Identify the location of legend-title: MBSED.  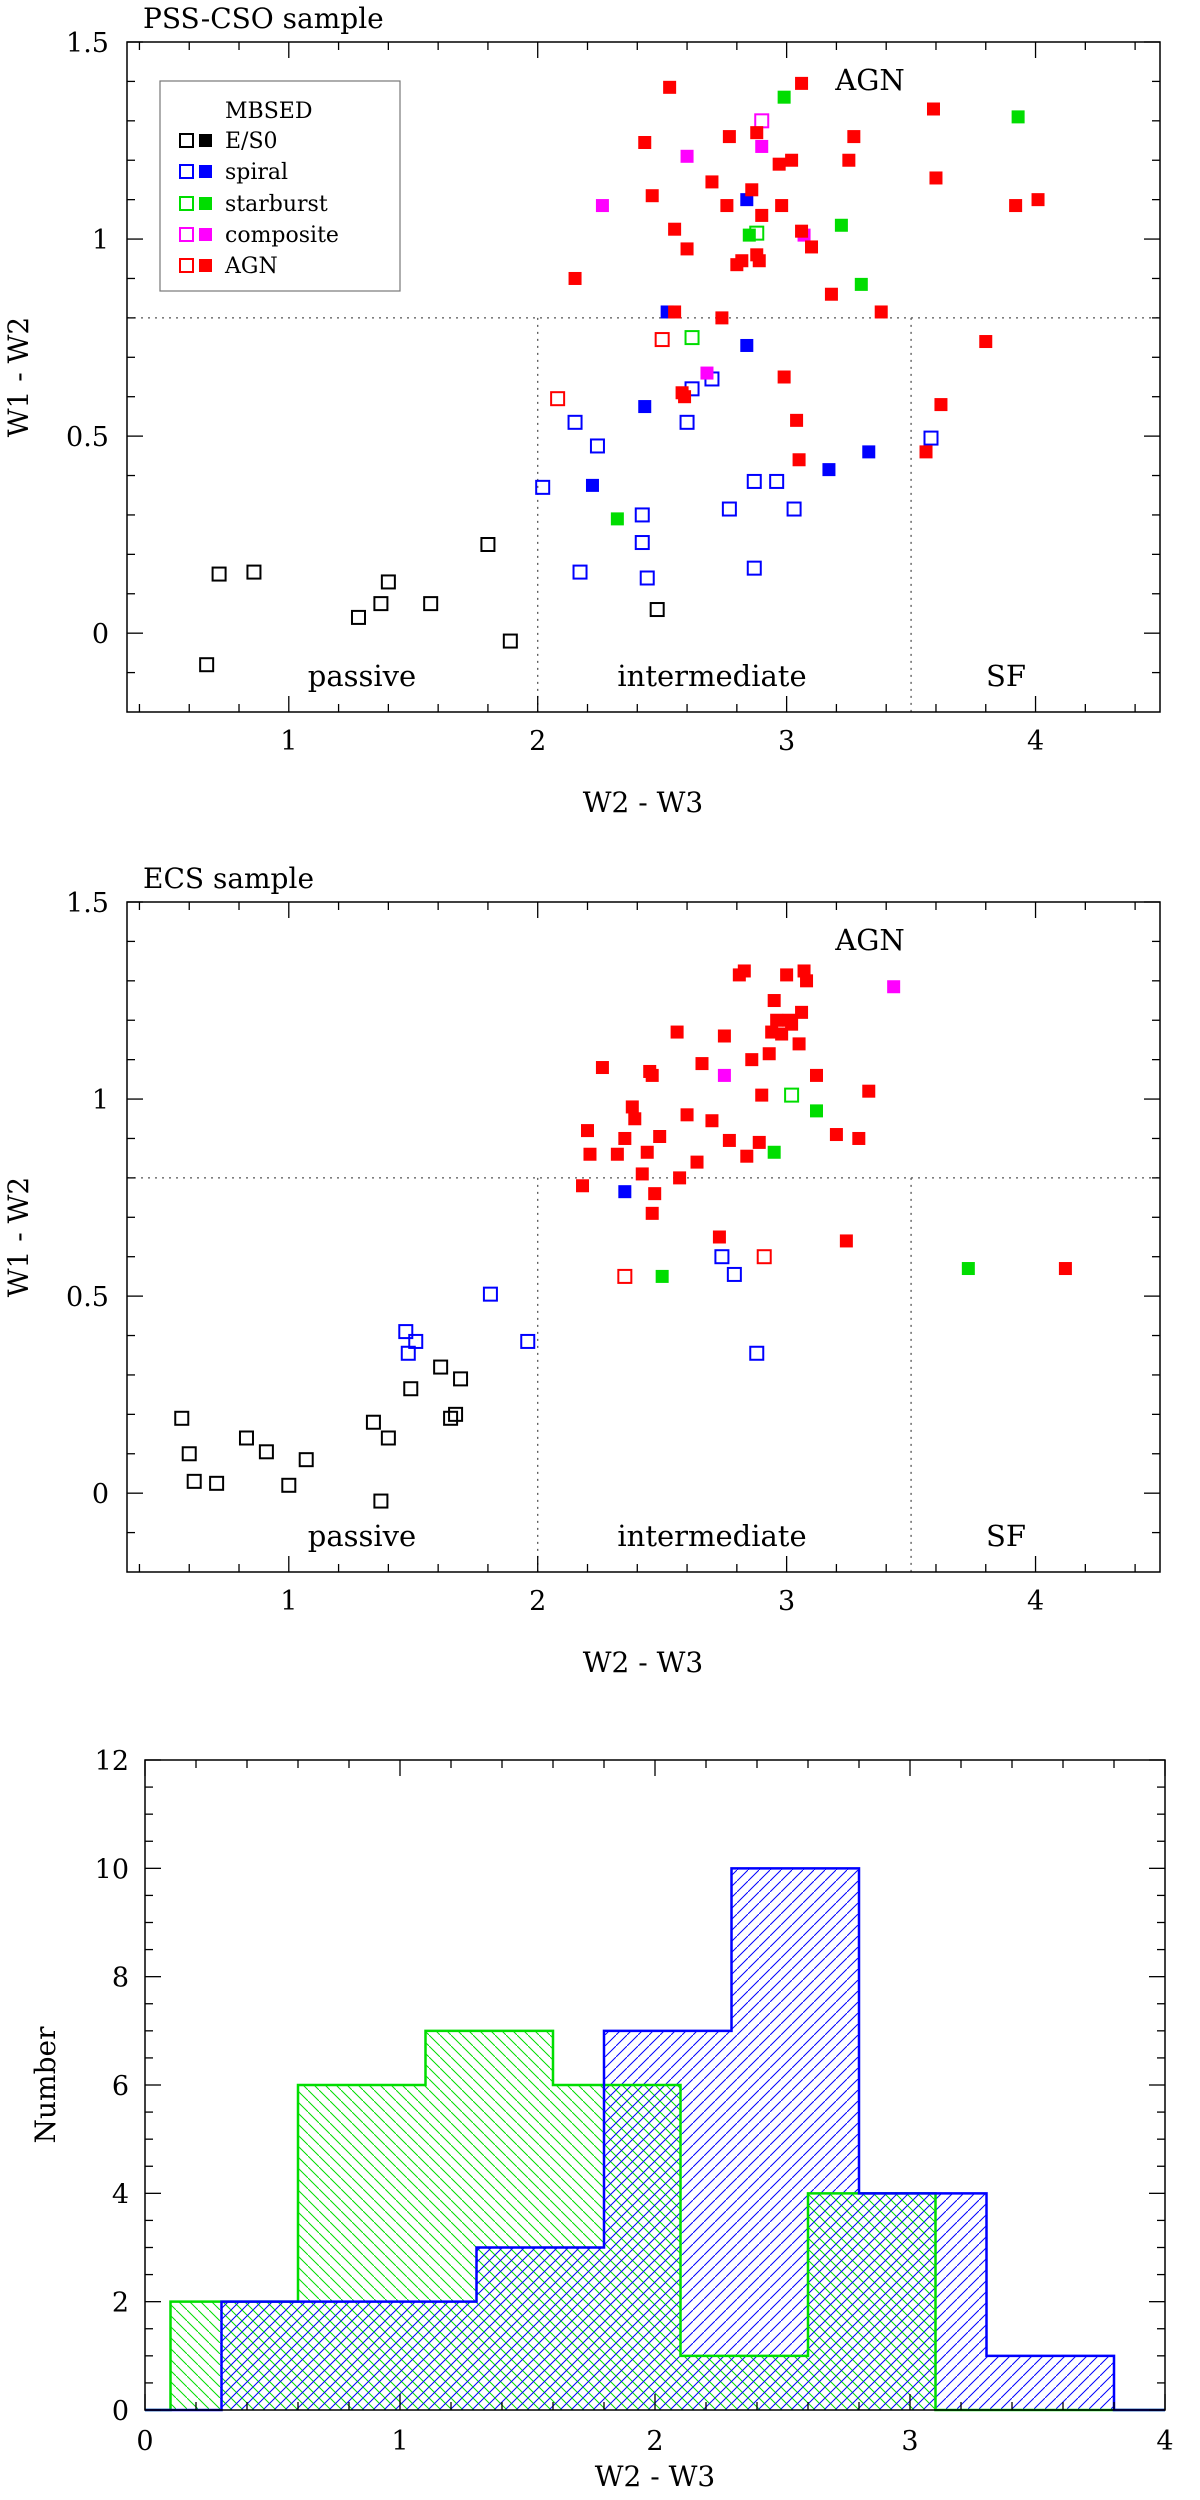
(268, 111).